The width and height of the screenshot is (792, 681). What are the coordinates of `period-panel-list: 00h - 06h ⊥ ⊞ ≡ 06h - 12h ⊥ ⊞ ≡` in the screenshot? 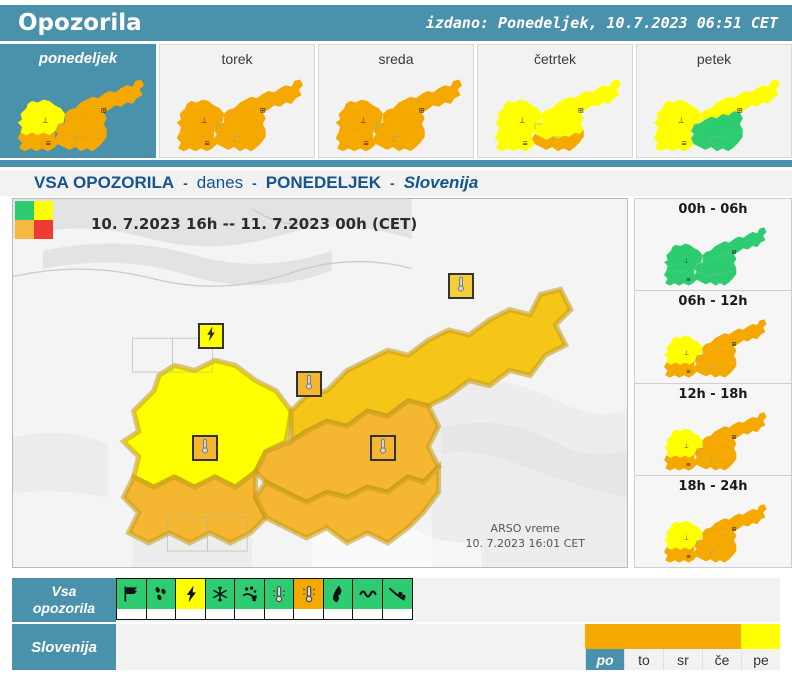 It's located at (713, 383).